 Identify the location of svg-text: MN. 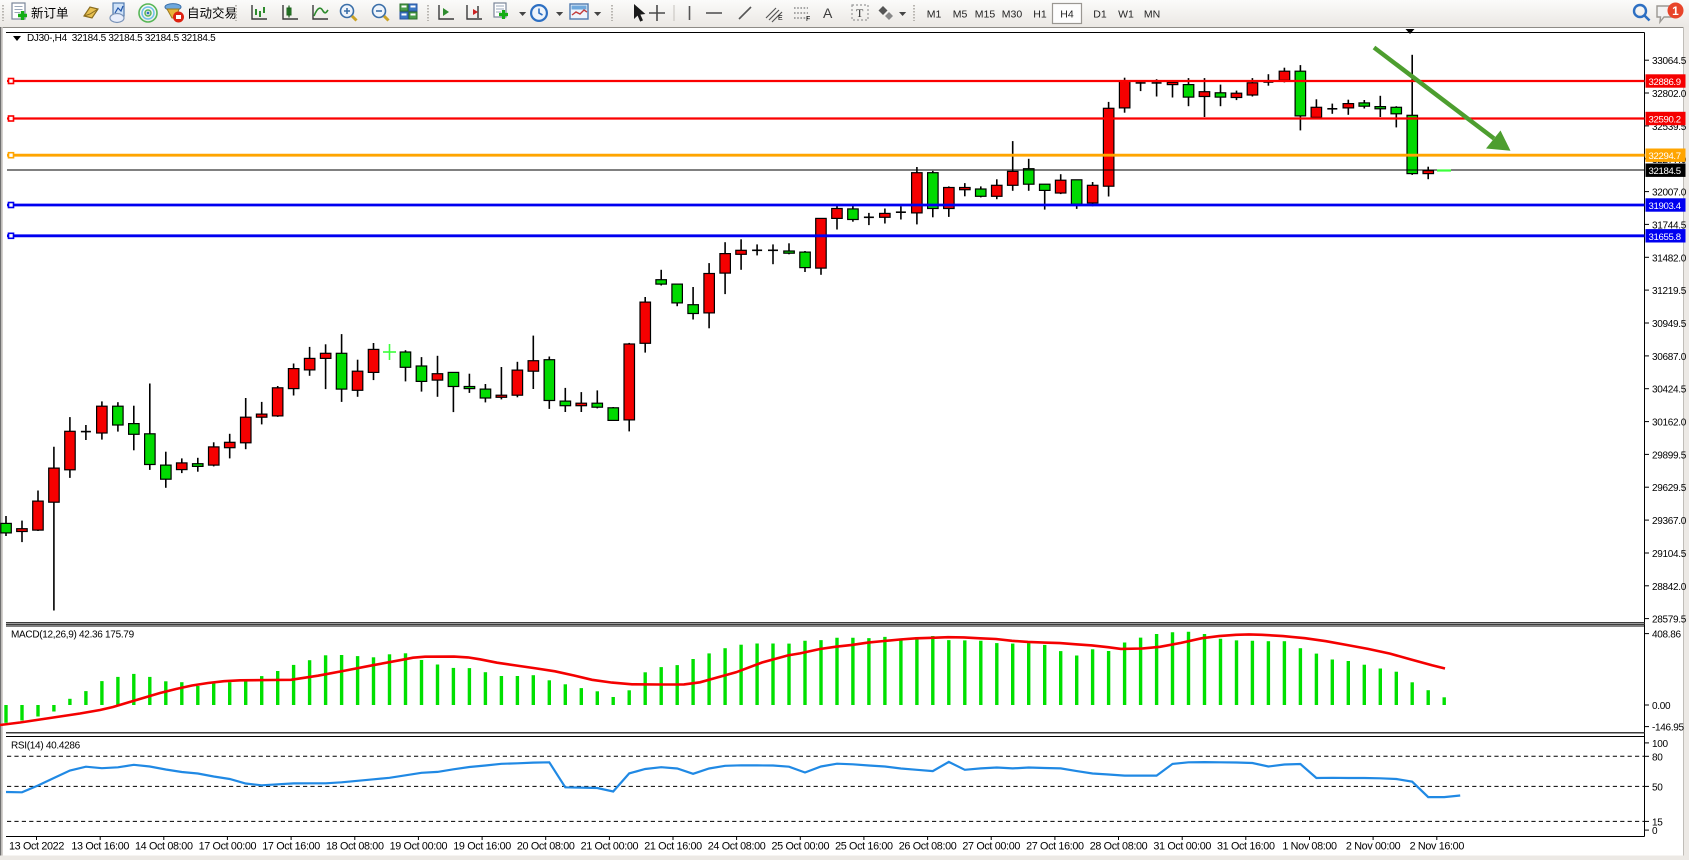
(1152, 15).